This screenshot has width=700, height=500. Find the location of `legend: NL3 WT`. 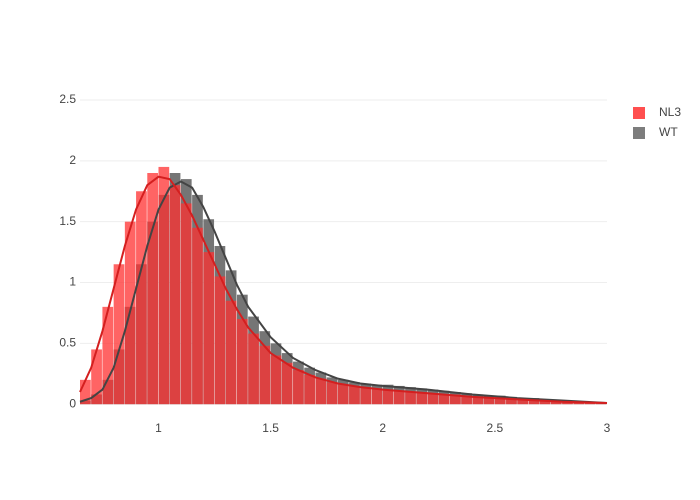

legend: NL3 WT is located at coordinates (657, 122).